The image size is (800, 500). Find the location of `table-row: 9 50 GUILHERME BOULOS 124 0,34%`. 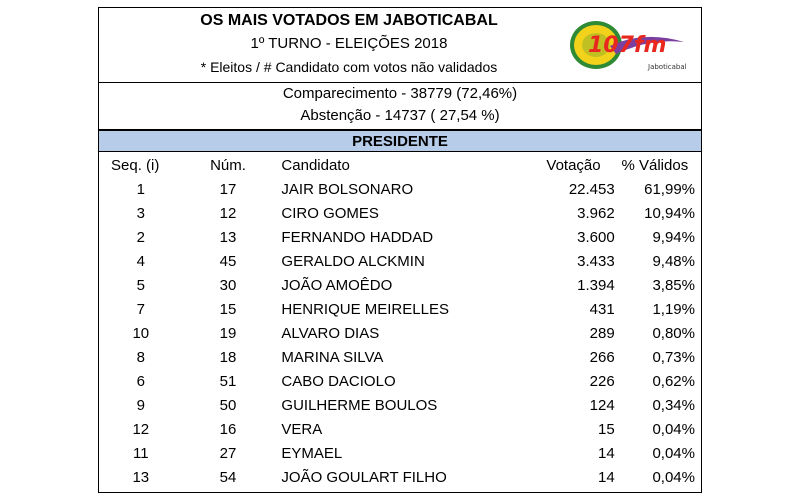

table-row: 9 50 GUILHERME BOULOS 124 0,34% is located at coordinates (400, 406).